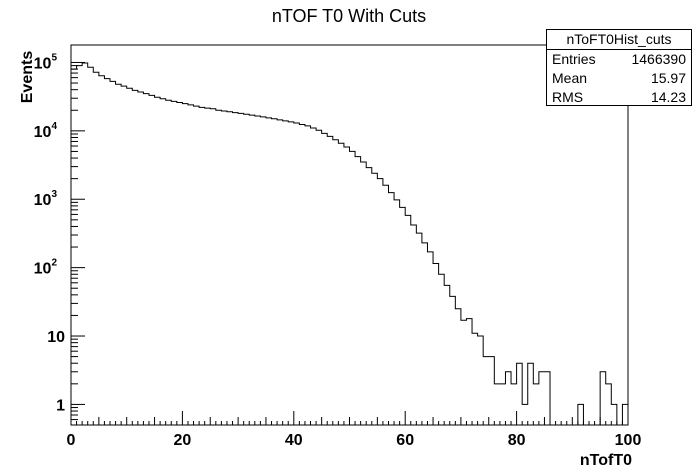 The width and height of the screenshot is (698, 475). Describe the element at coordinates (570, 78) in the screenshot. I see `stats-mean-label: Mean` at that location.